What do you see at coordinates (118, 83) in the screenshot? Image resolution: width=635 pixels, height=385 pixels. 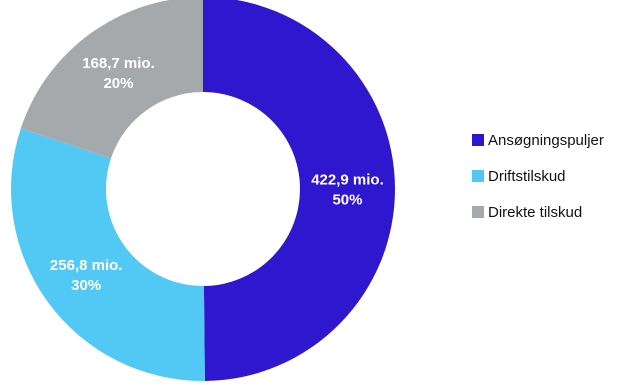 I see `slice-percent-label-2: 20%` at bounding box center [118, 83].